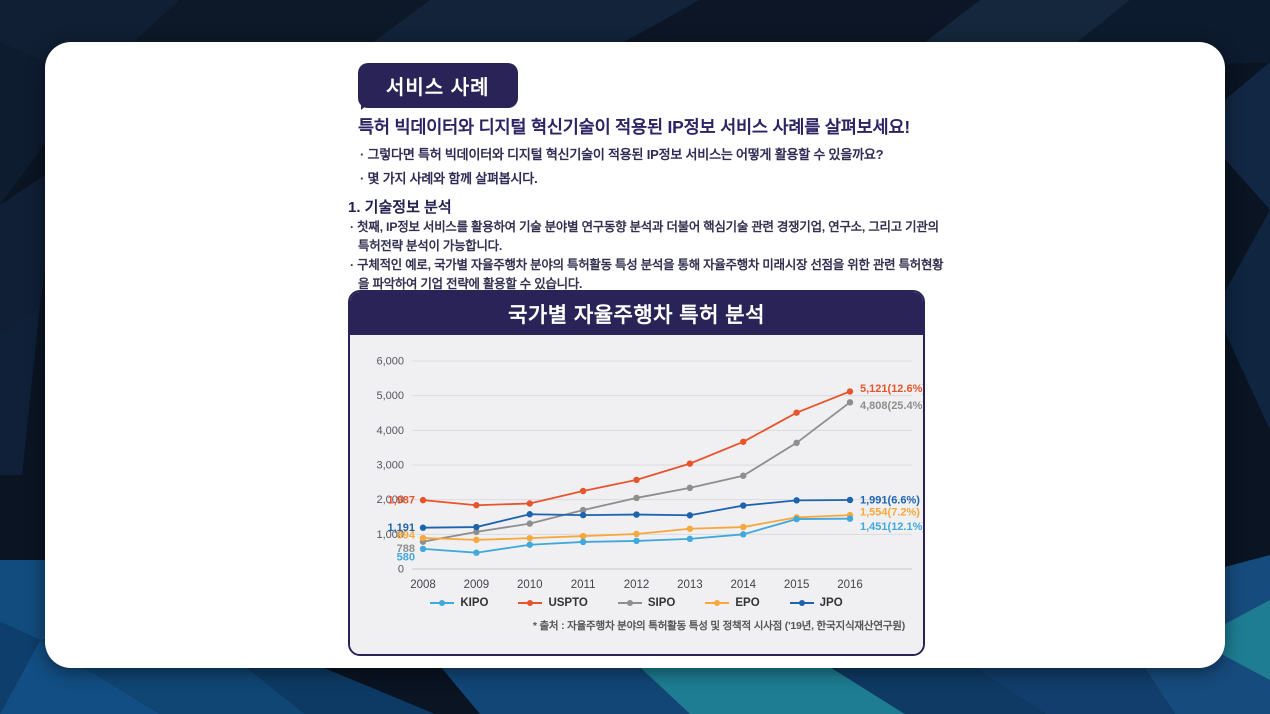 This screenshot has width=1270, height=714. What do you see at coordinates (401, 528) in the screenshot?
I see `jpo-start-label: 1,191` at bounding box center [401, 528].